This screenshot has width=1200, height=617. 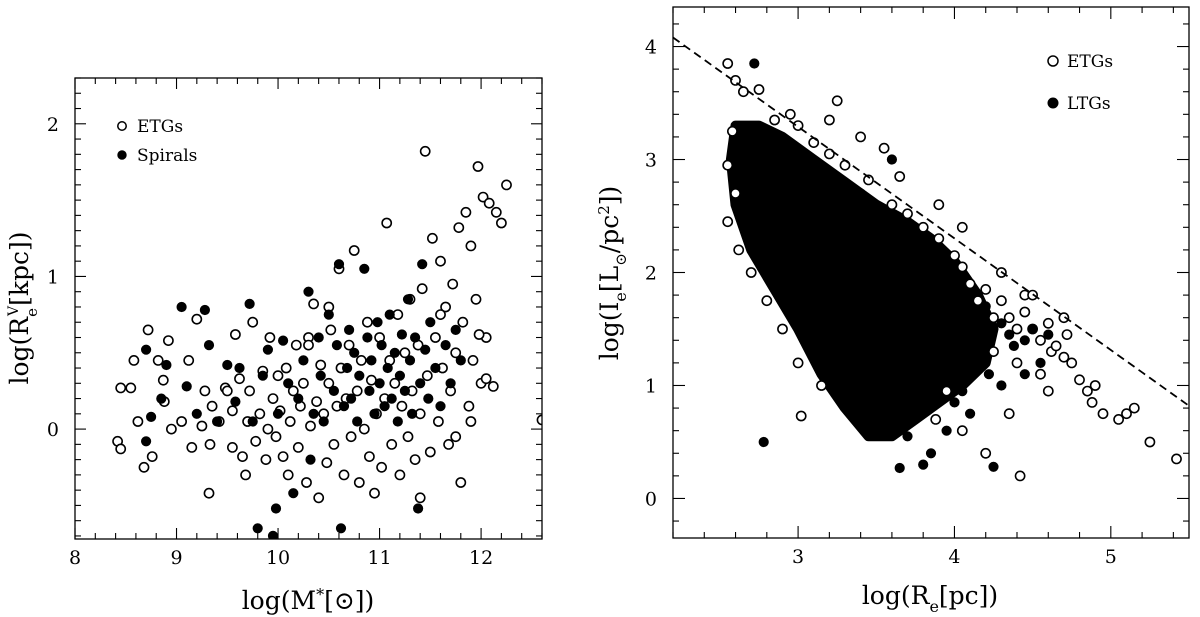 I want to click on dense-point-cloud, so click(x=862, y=281).